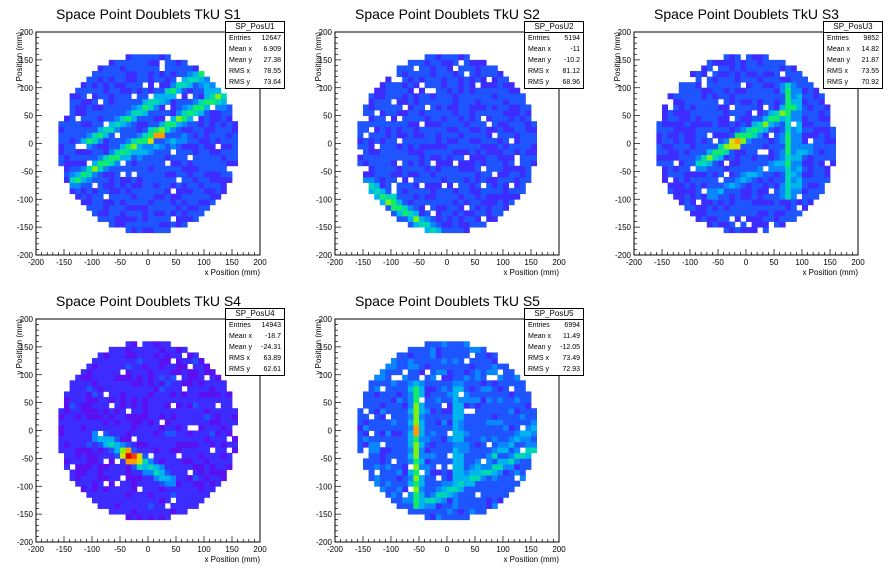 Image resolution: width=896 pixels, height=574 pixels. What do you see at coordinates (572, 60) in the screenshot?
I see `stats-value: -10.2` at bounding box center [572, 60].